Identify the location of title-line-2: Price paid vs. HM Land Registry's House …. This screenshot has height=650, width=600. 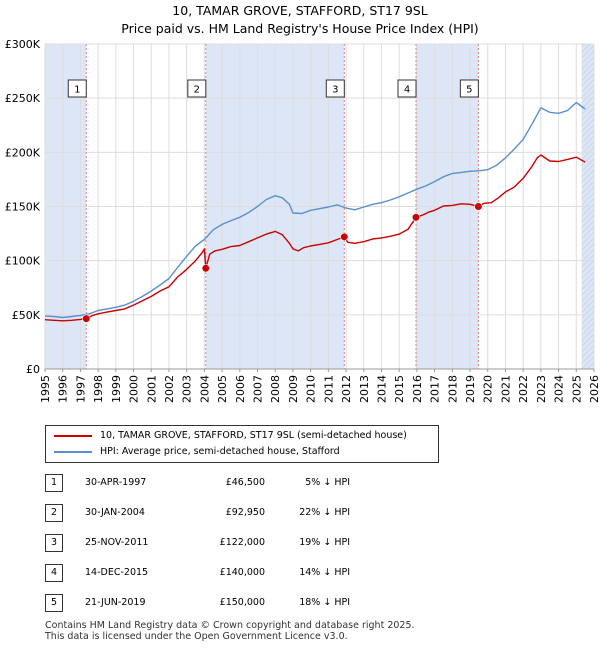
(300, 28).